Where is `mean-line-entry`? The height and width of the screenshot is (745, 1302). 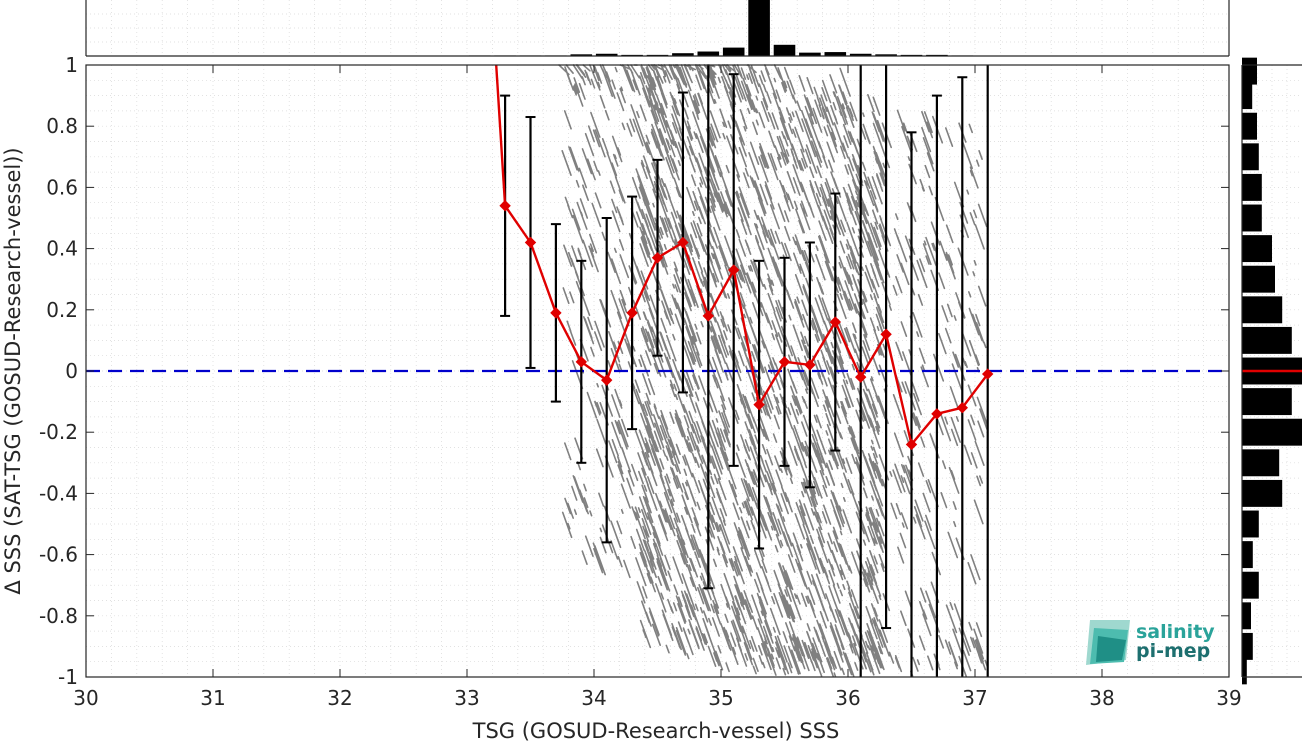
mean-line-entry is located at coordinates (501, 135).